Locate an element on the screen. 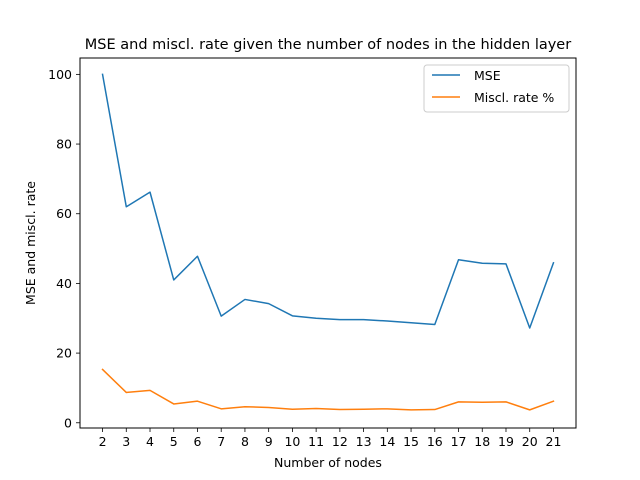  legend: MSE Miscl. rate % is located at coordinates (496, 88).